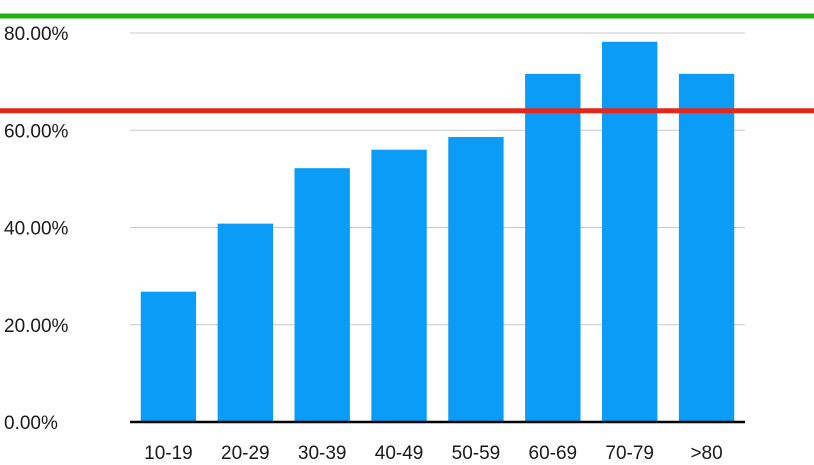  Describe the element at coordinates (245, 453) in the screenshot. I see `x-tick-label: 20-29` at that location.